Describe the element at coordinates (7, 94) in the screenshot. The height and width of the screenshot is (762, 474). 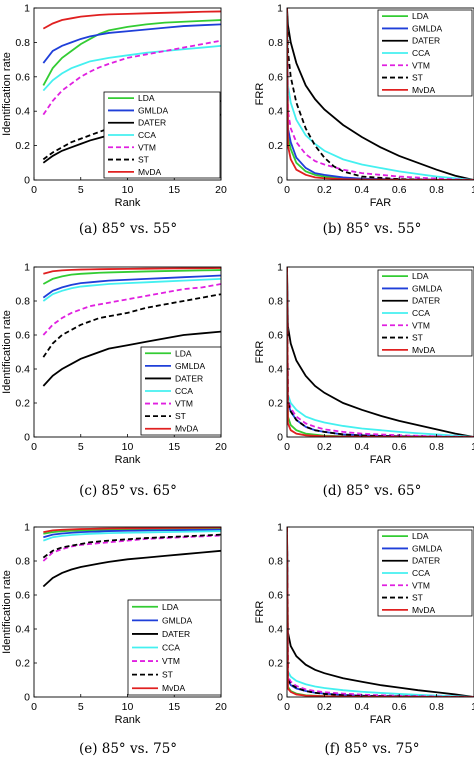
I see `y-axis-label: Identification rate` at that location.